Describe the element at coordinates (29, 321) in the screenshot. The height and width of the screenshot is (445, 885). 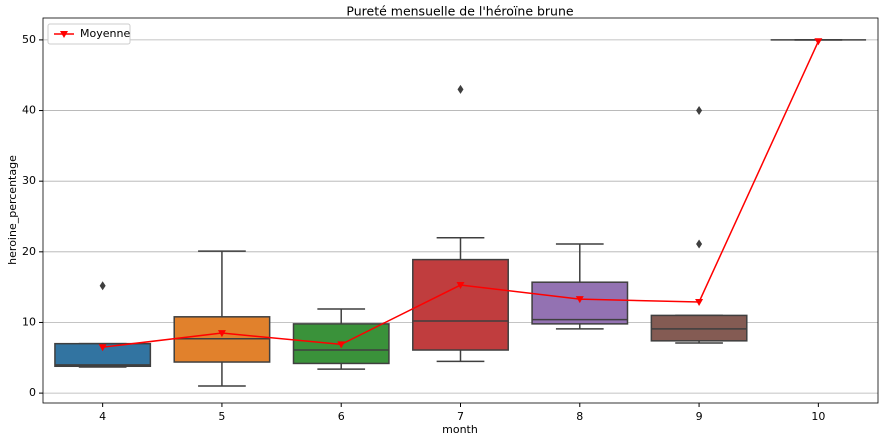
I see `y-tick-label: 10` at that location.